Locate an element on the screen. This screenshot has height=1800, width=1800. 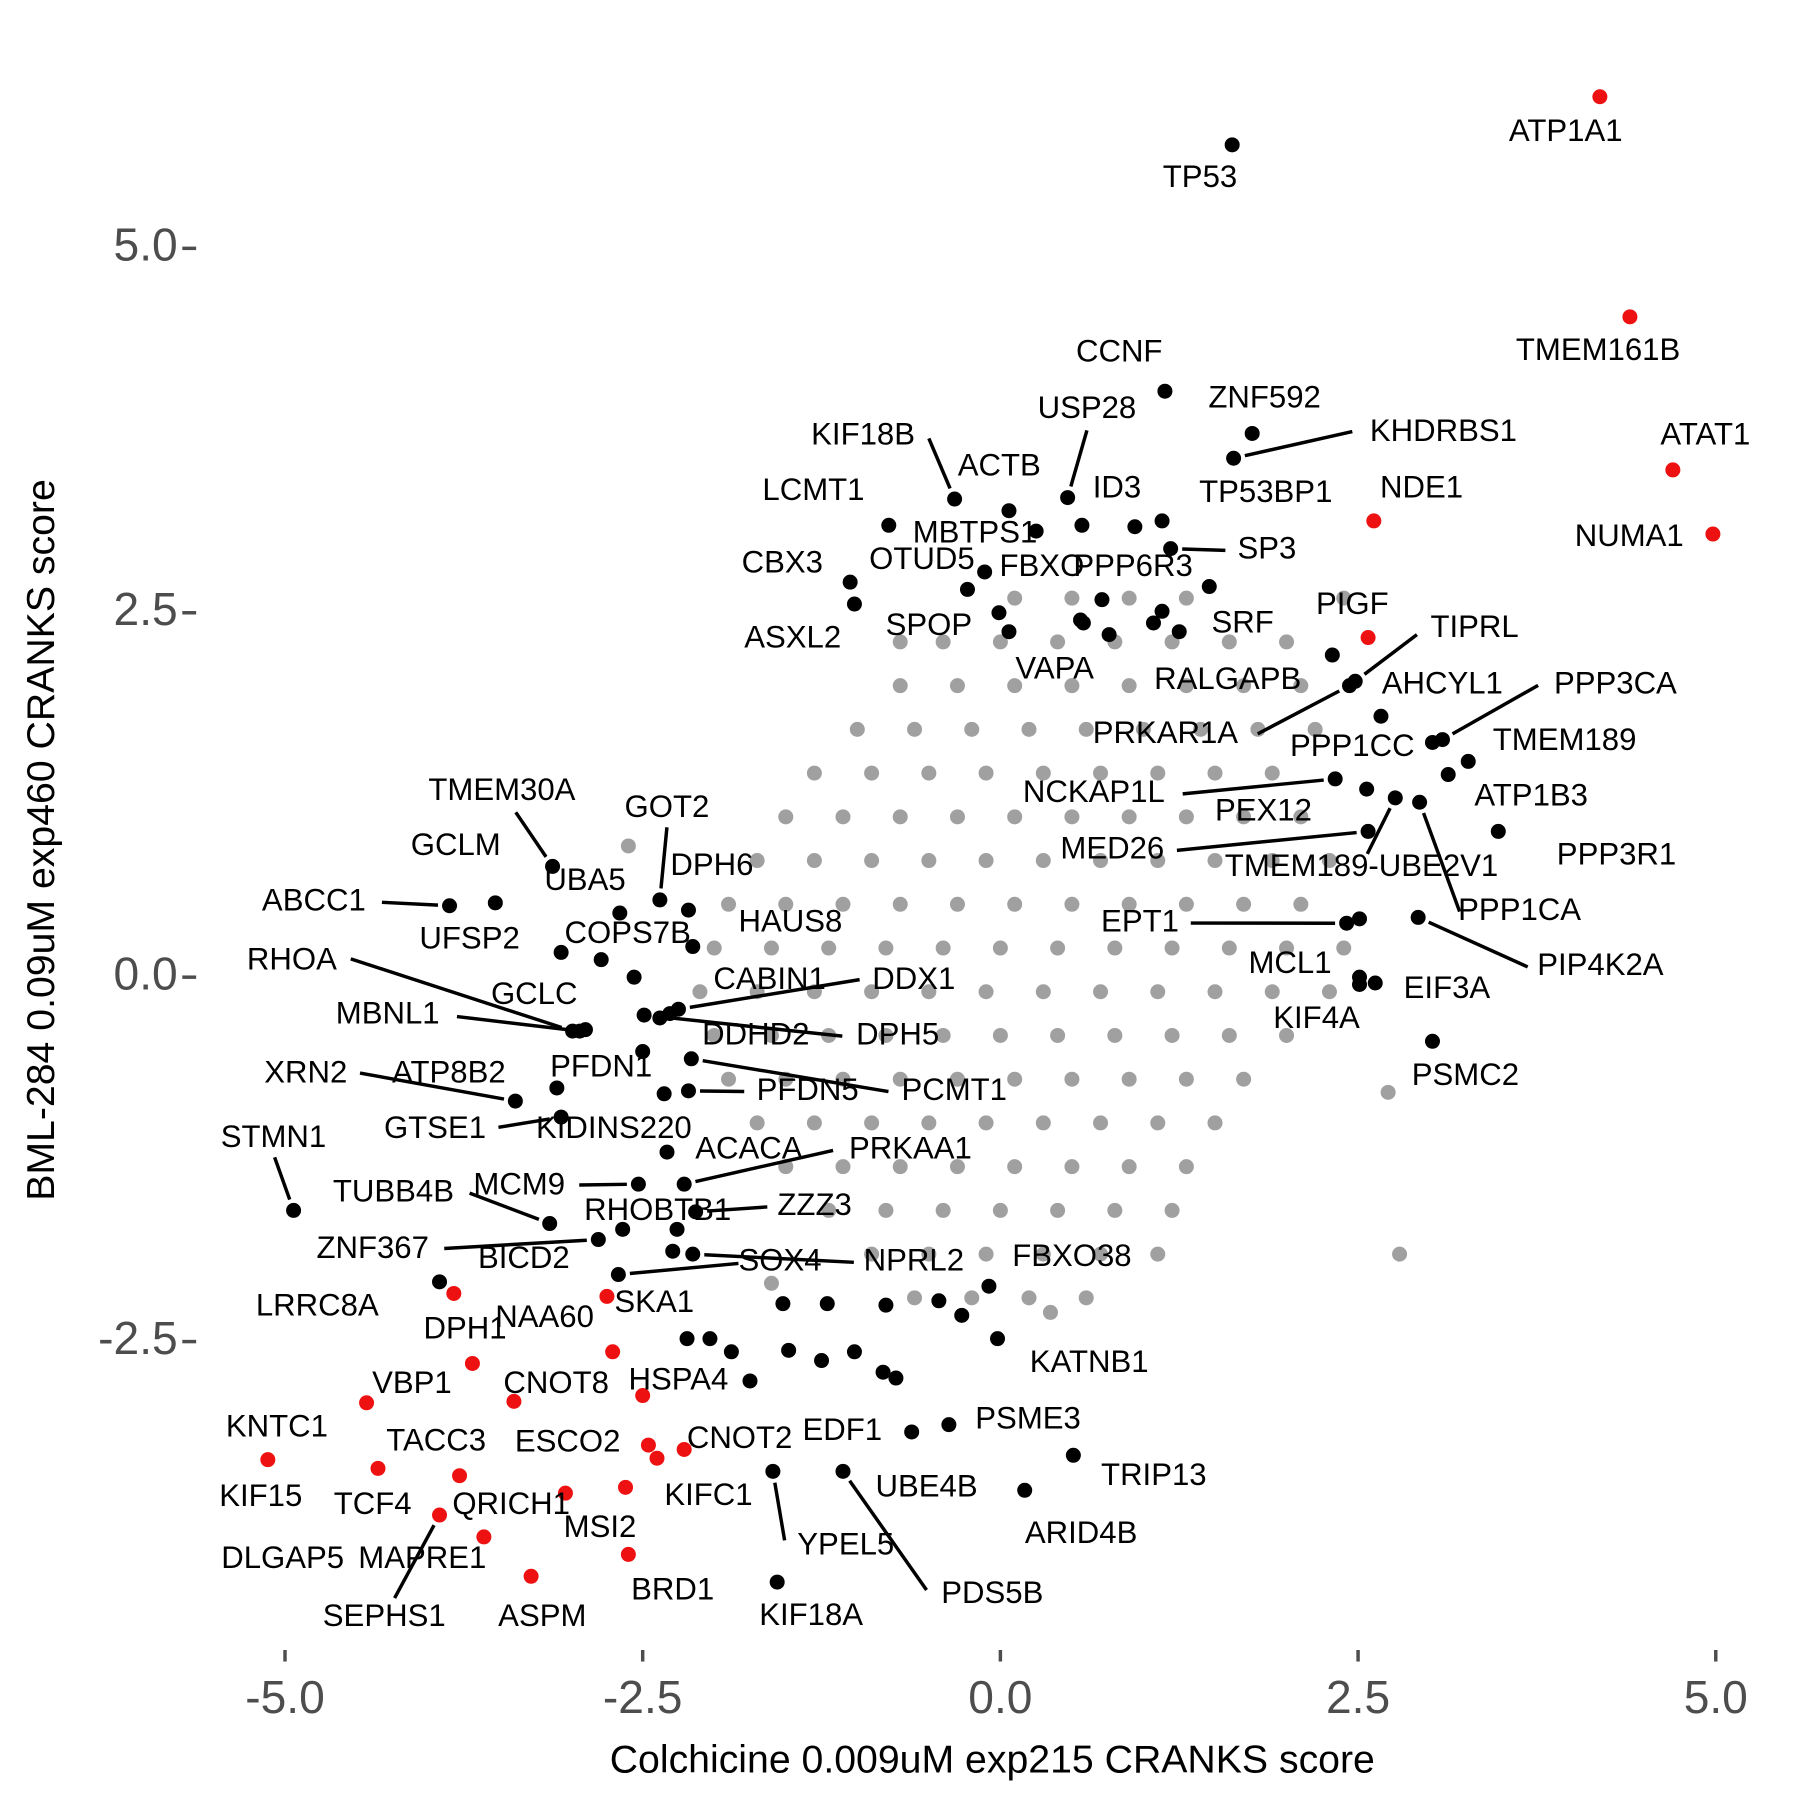
point-label: PFDN5 is located at coordinates (808, 1089).